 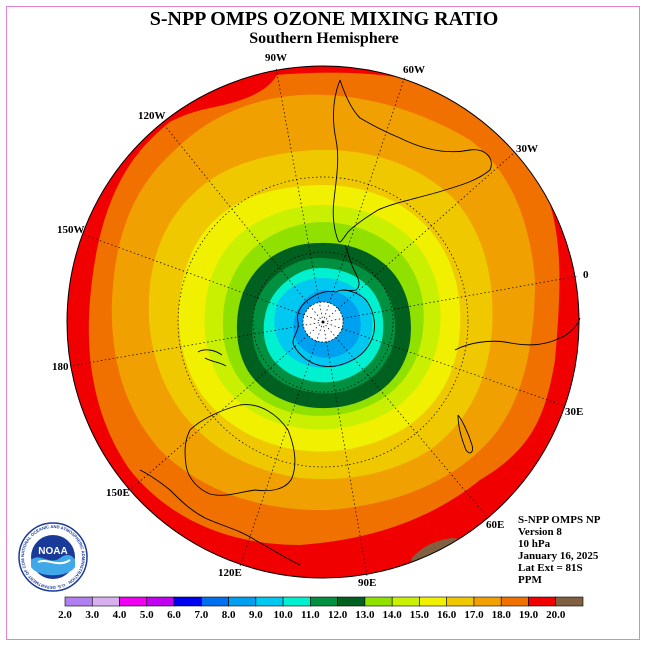 I want to click on lon-label-0: 0, so click(x=586, y=275).